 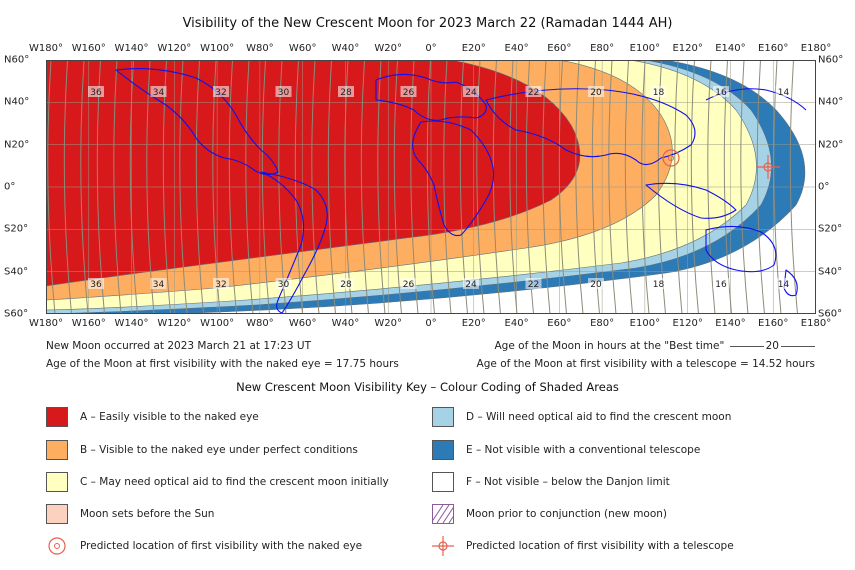 What do you see at coordinates (773, 48) in the screenshot?
I see `longitude-label: E160°` at bounding box center [773, 48].